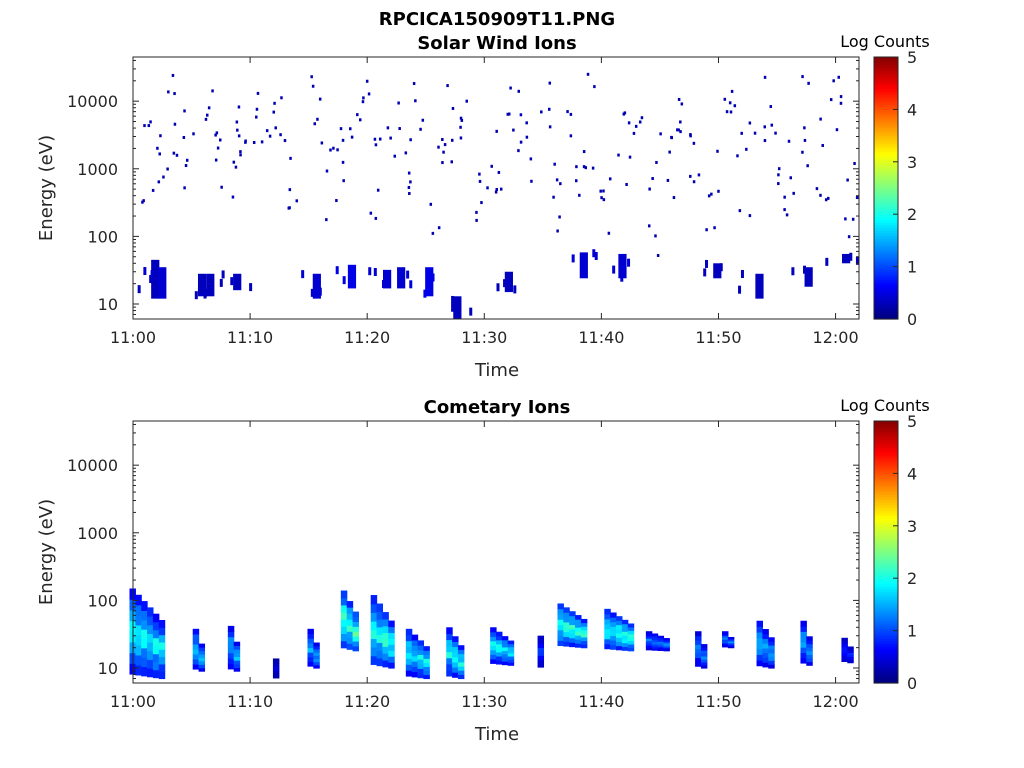 The height and width of the screenshot is (768, 1024). What do you see at coordinates (497, 407) in the screenshot?
I see `cometary-title: Cometary Ions` at bounding box center [497, 407].